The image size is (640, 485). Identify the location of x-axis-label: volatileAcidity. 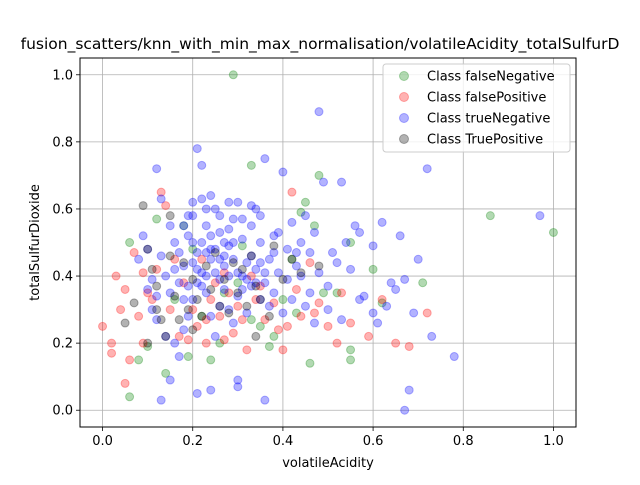
(328, 463).